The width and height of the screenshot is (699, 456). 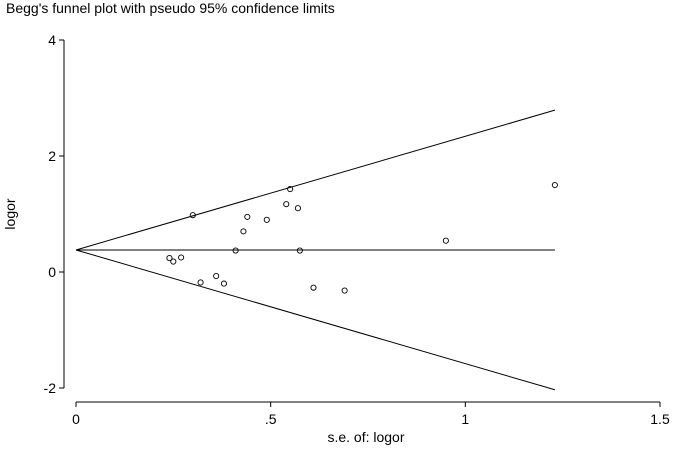 What do you see at coordinates (76, 419) in the screenshot?
I see `x-tick-label: 0` at bounding box center [76, 419].